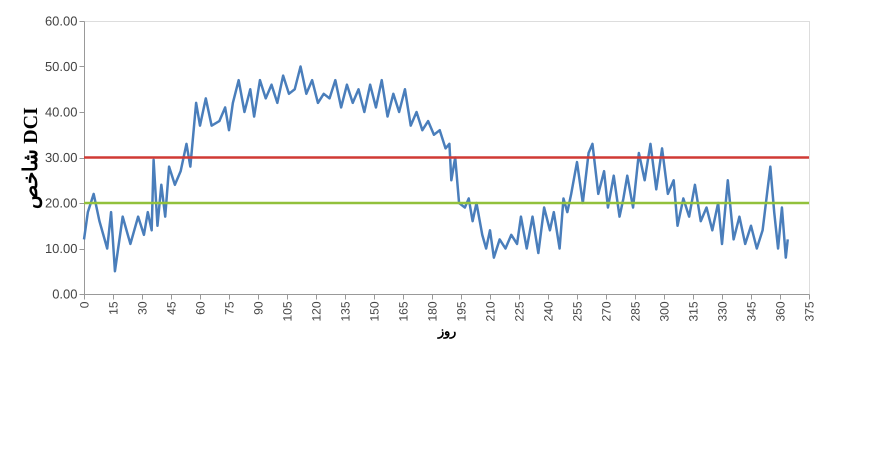 This screenshot has width=895, height=450. What do you see at coordinates (723, 311) in the screenshot?
I see `x-tick-label: 330` at bounding box center [723, 311].